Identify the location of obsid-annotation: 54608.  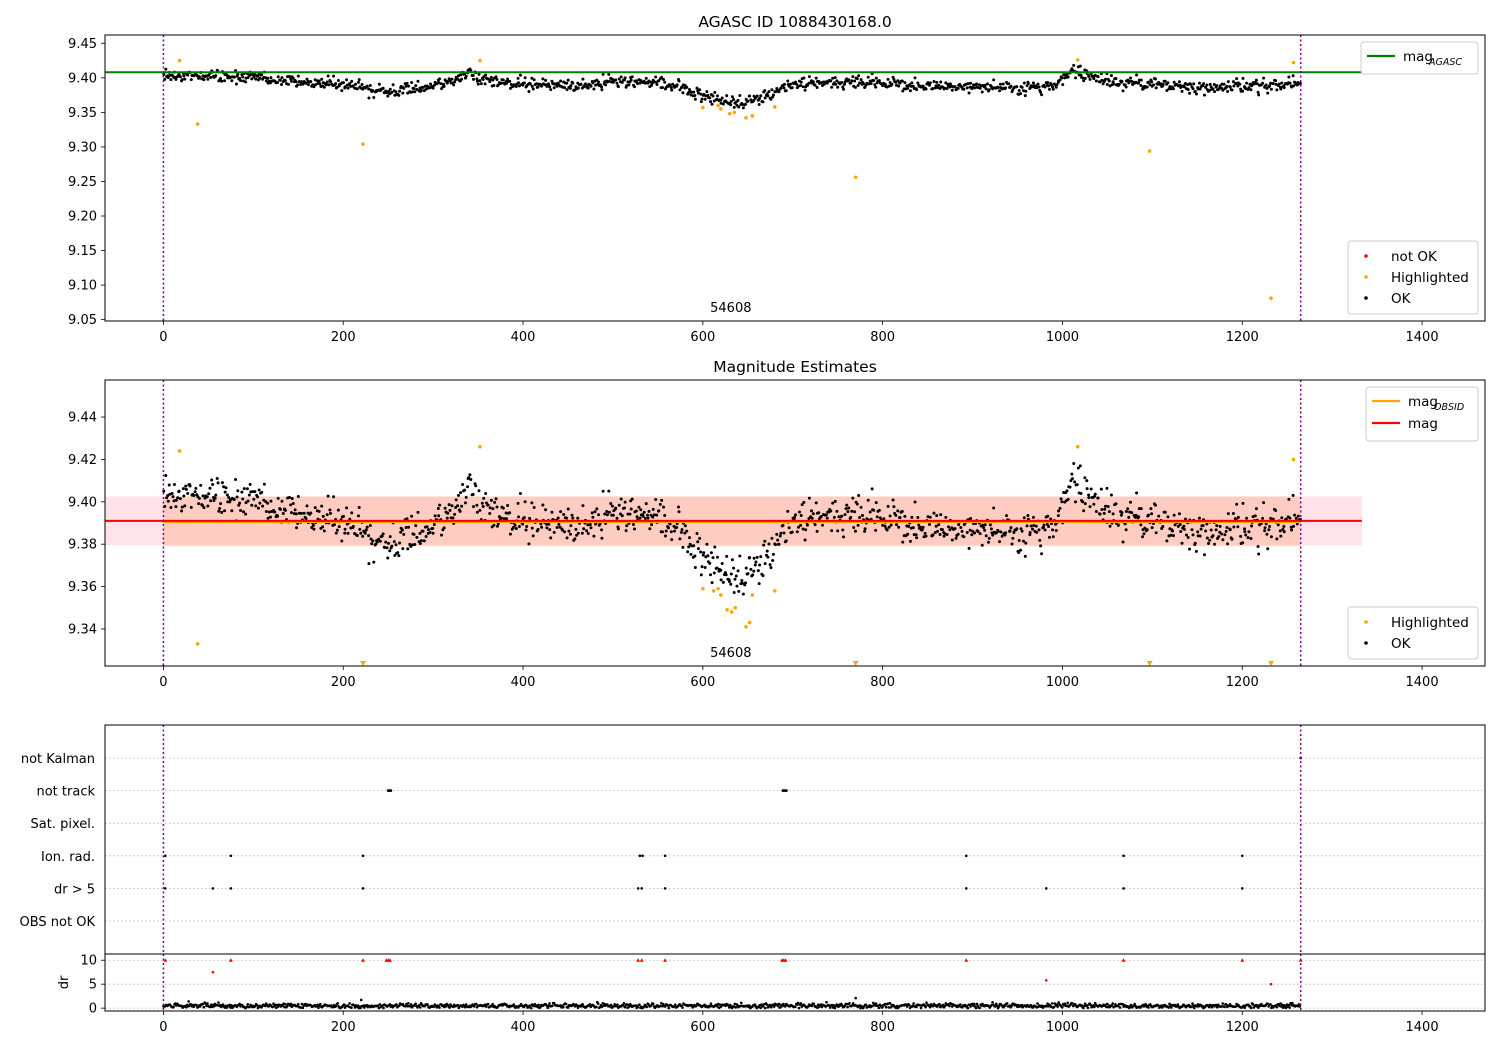
(730, 653).